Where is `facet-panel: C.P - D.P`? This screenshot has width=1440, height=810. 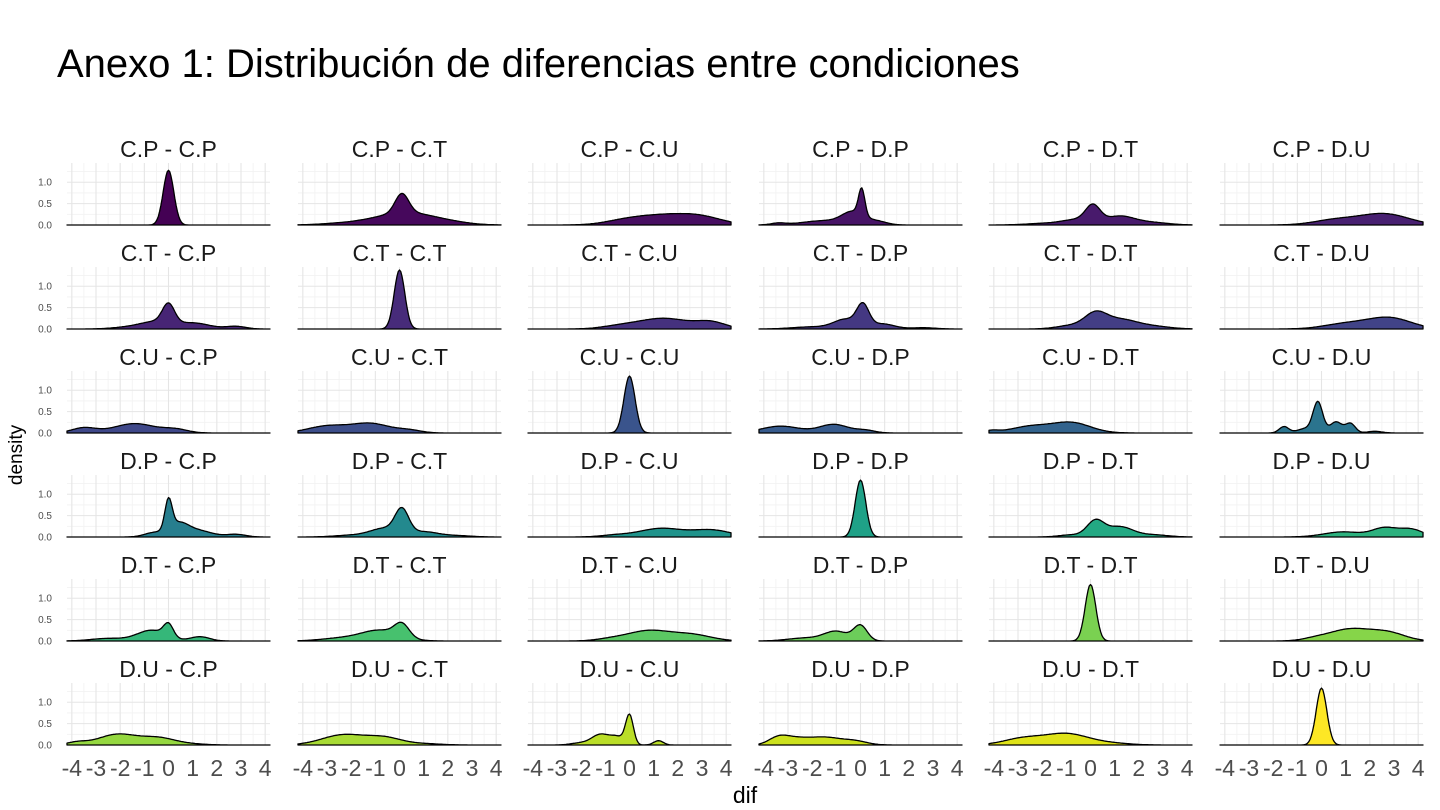 facet-panel: C.P - D.P is located at coordinates (860, 181).